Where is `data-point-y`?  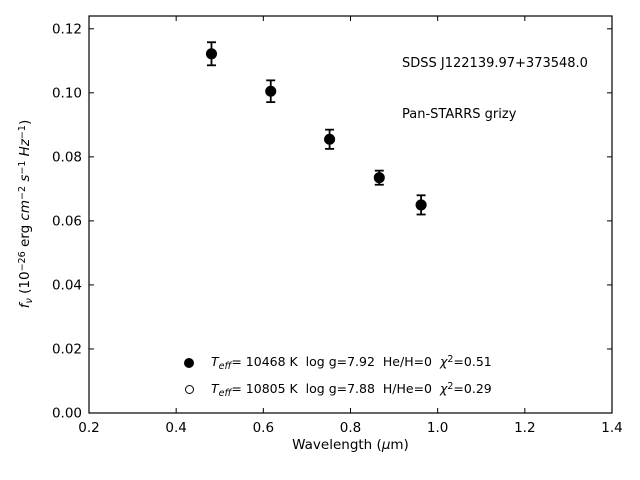
data-point-y is located at coordinates (421, 205).